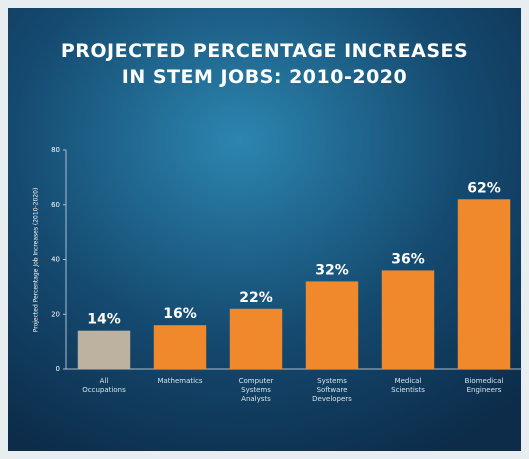 Image resolution: width=529 pixels, height=459 pixels. I want to click on y-tick-label: 80, so click(55, 150).